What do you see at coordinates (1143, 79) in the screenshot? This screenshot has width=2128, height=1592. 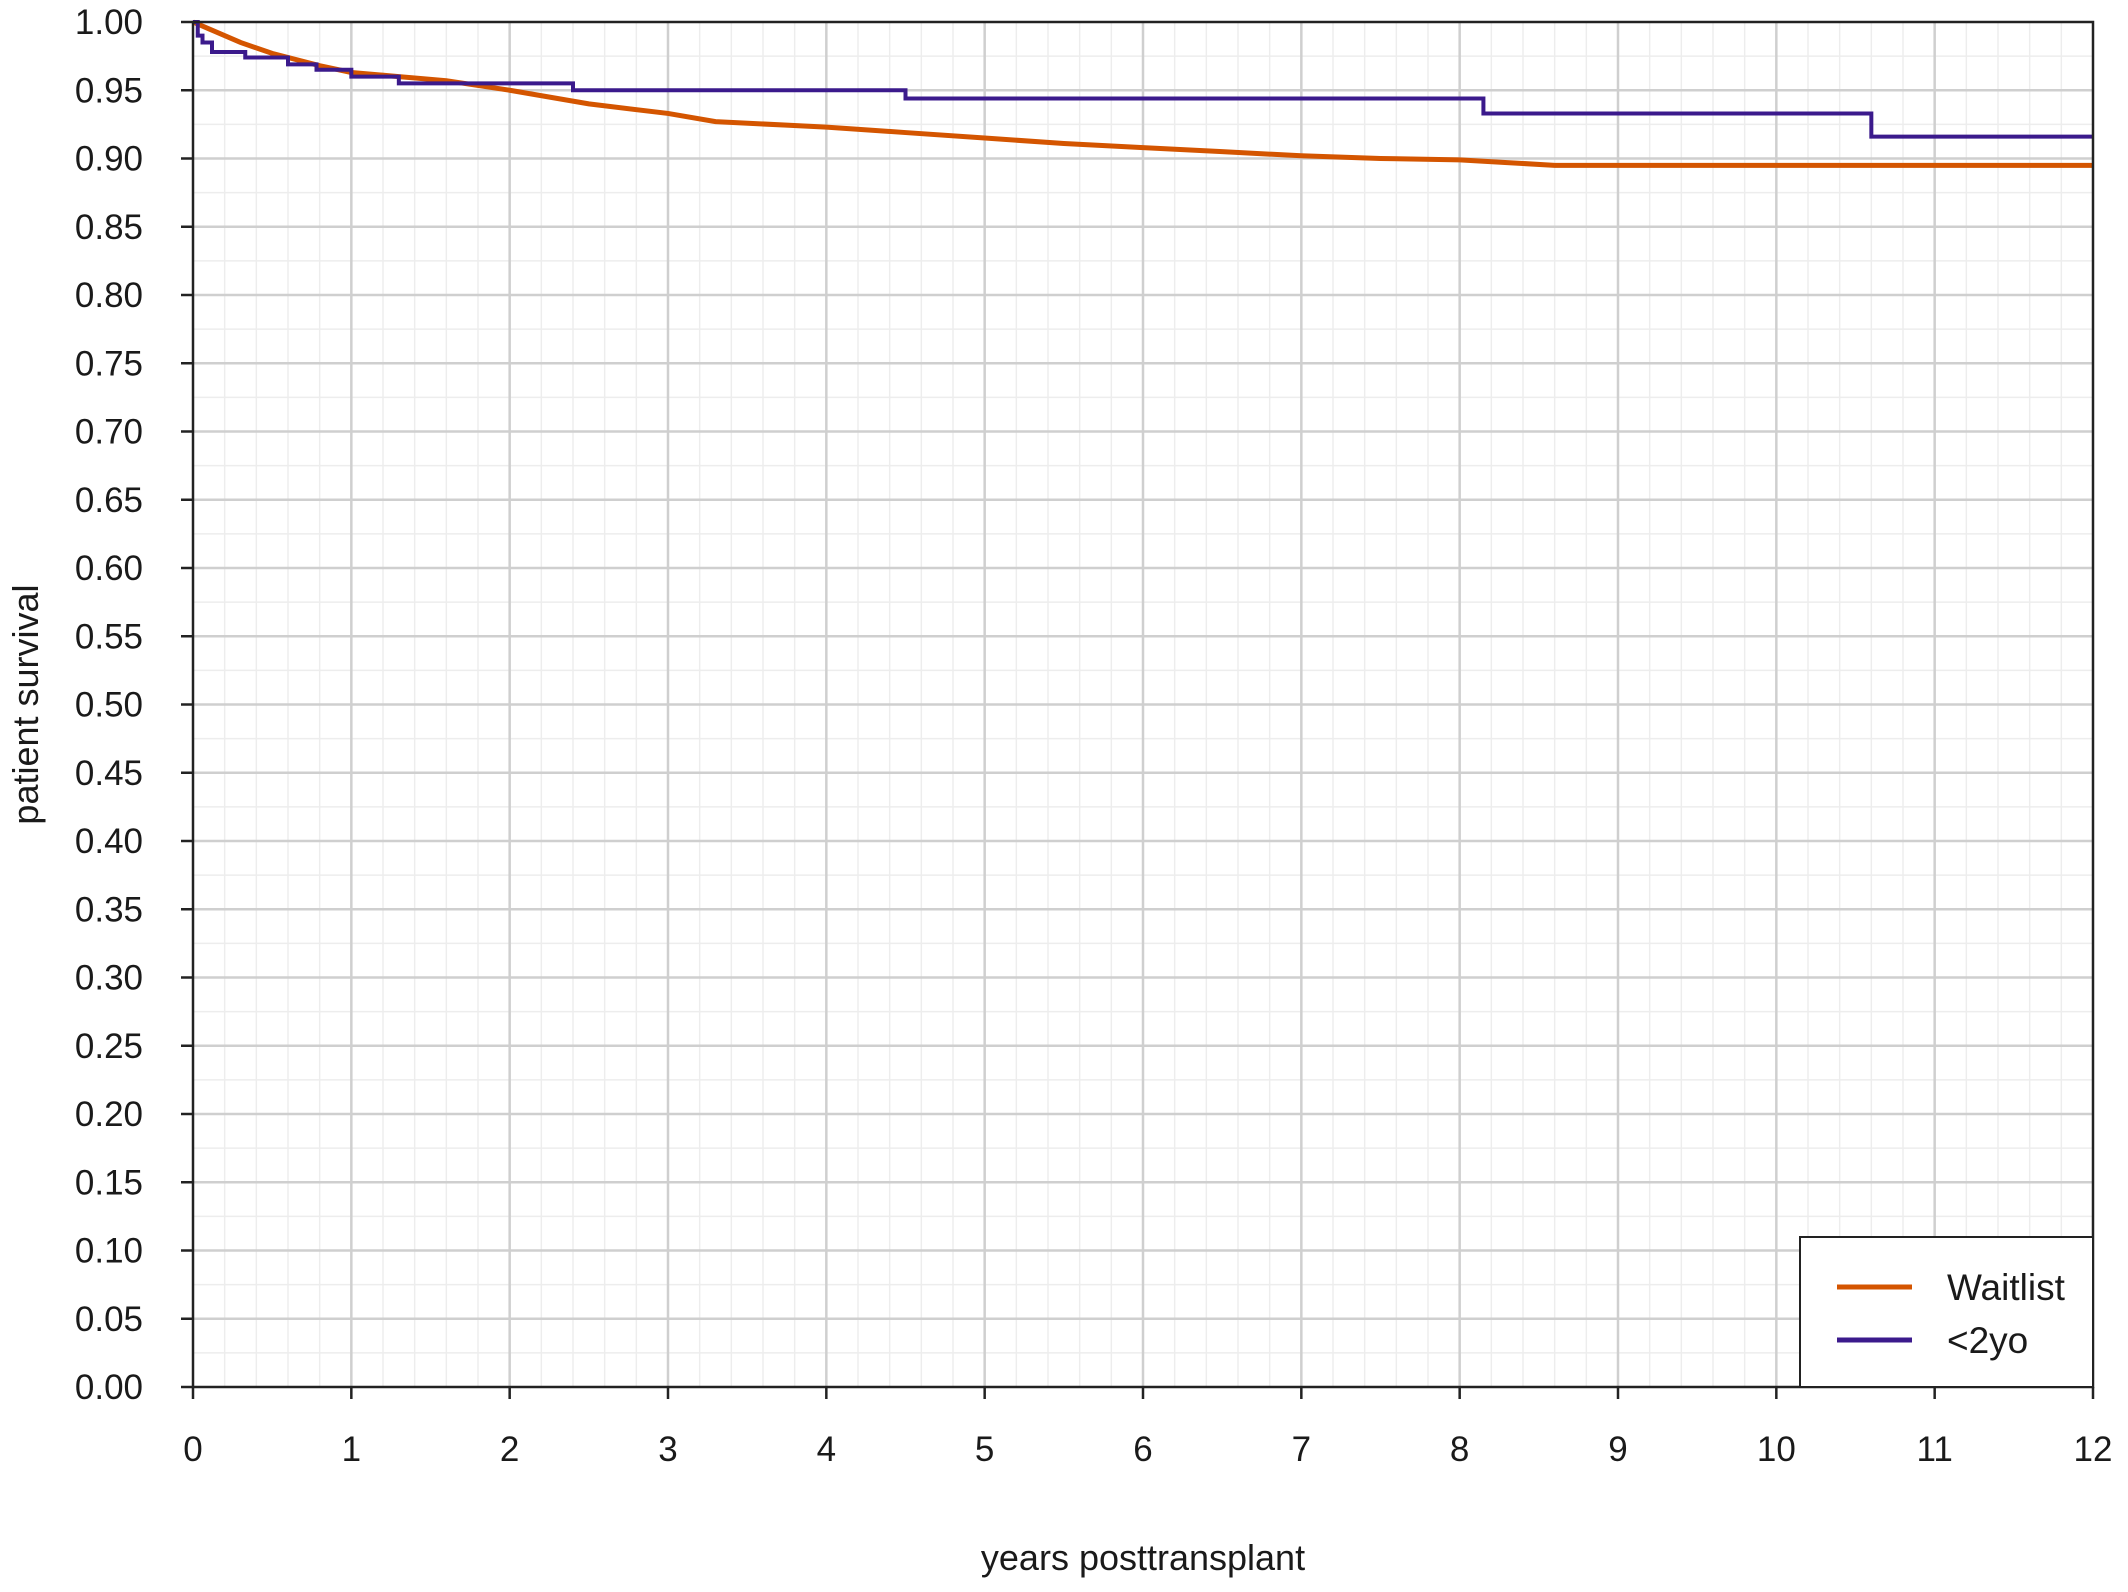 I see `series-line-under-2yo` at bounding box center [1143, 79].